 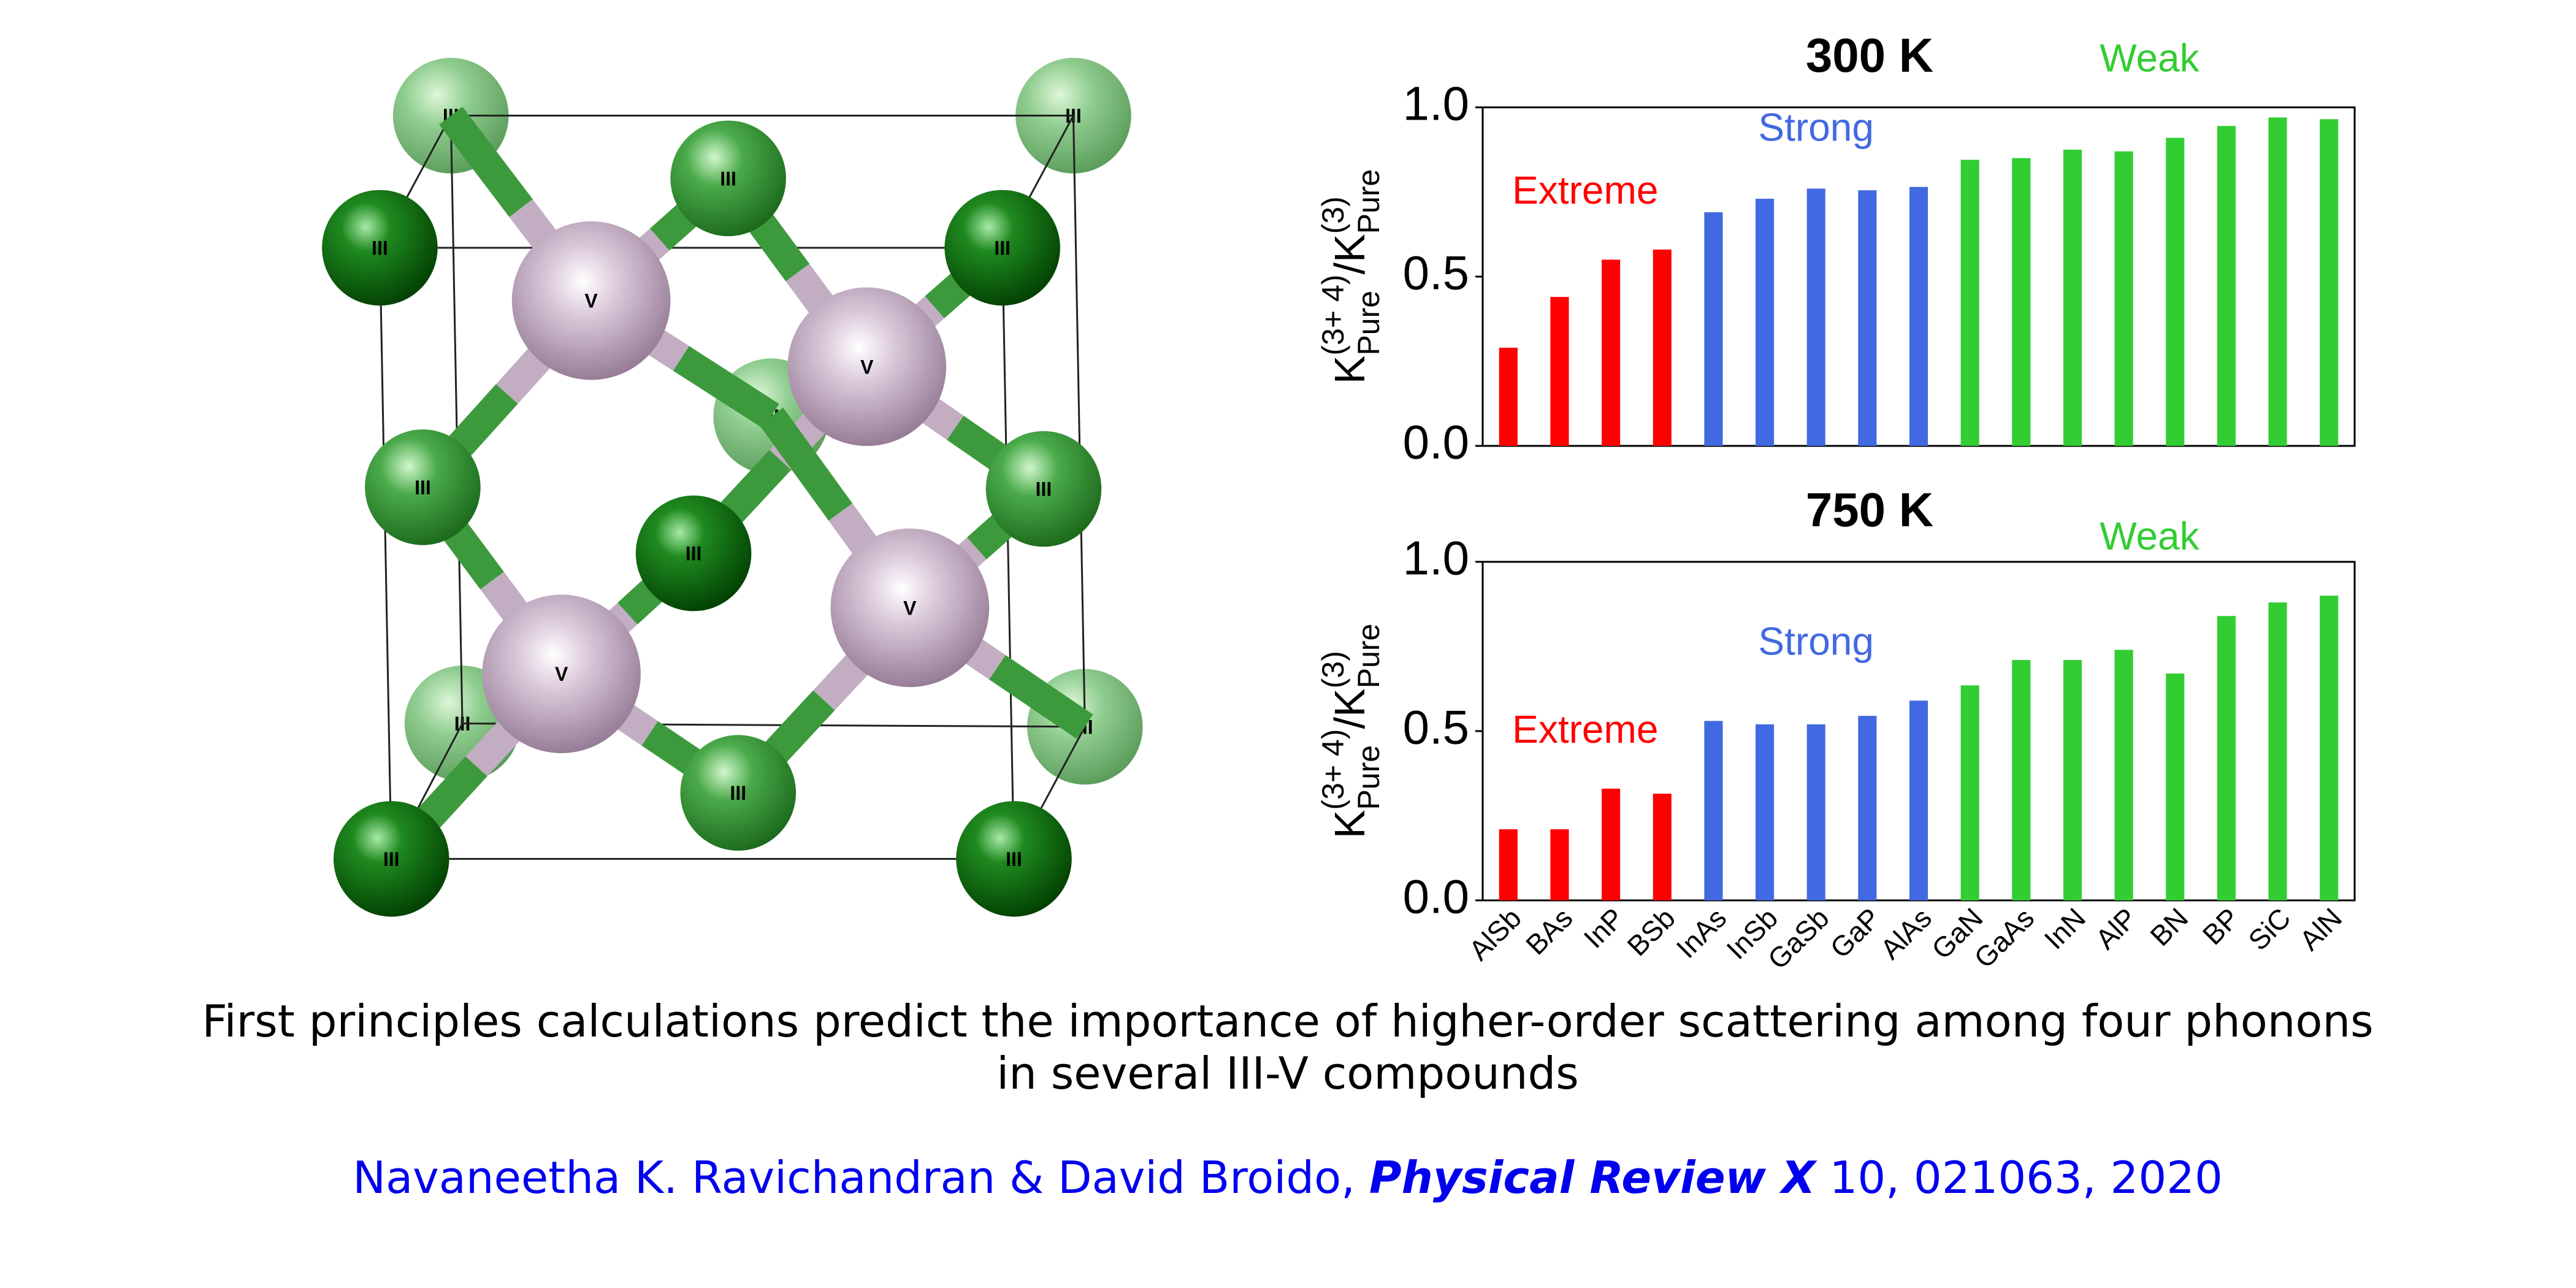 What do you see at coordinates (1798, 938) in the screenshot?
I see `x-tick-label: GaSb` at bounding box center [1798, 938].